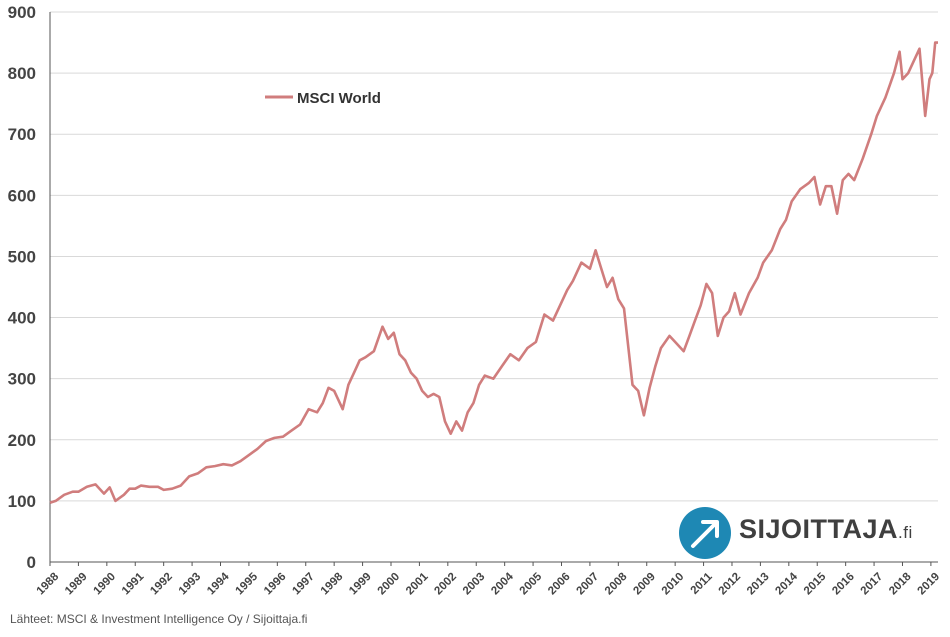 This screenshot has width=950, height=637. I want to click on y-tick-label: 700, so click(22, 134).